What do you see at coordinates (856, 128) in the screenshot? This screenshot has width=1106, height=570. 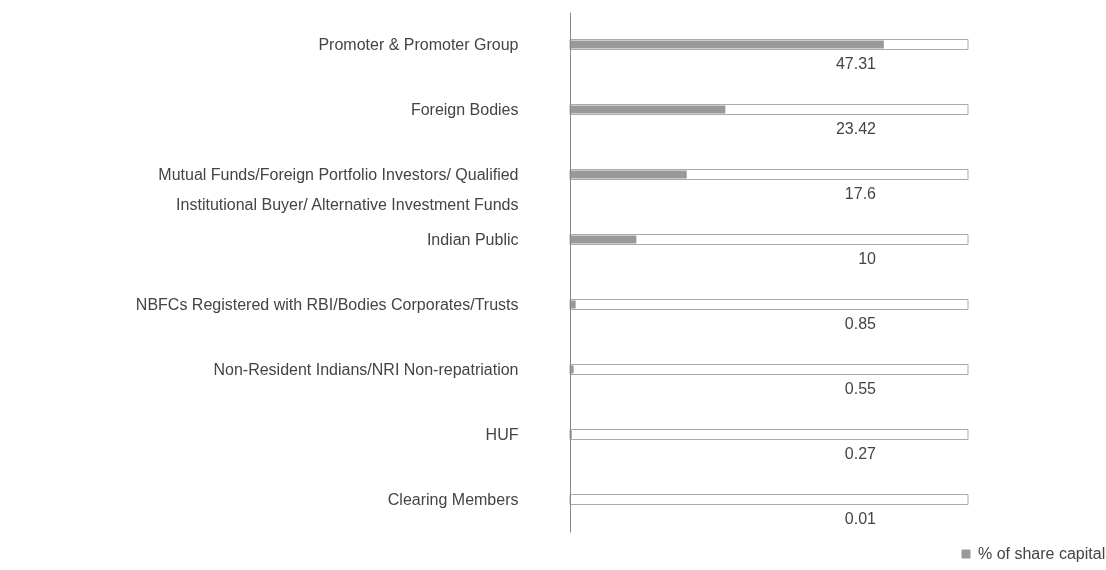 I see `data-label: 23.42` at bounding box center [856, 128].